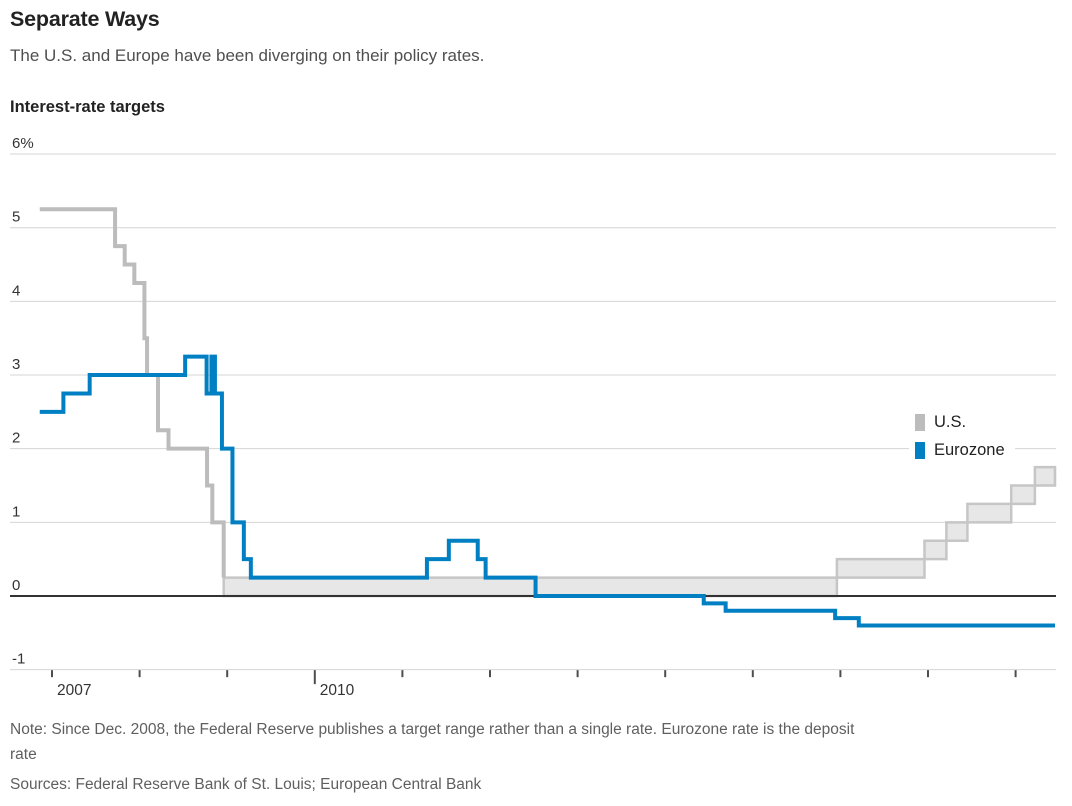 Image resolution: width=1072 pixels, height=806 pixels. Describe the element at coordinates (74, 690) in the screenshot. I see `x-label-2007: 2007` at that location.